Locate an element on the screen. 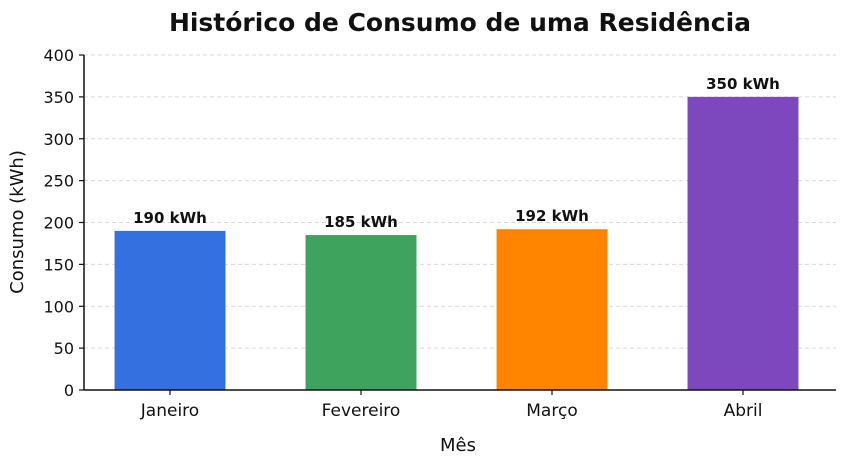 The image size is (846, 464). data-label: 185 kWh is located at coordinates (361, 222).